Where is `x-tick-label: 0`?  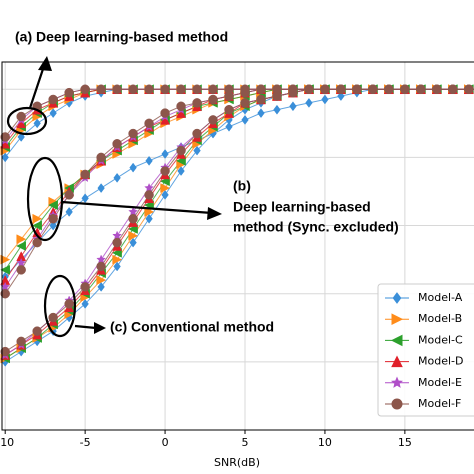 x-tick-label: 0 is located at coordinates (165, 442).